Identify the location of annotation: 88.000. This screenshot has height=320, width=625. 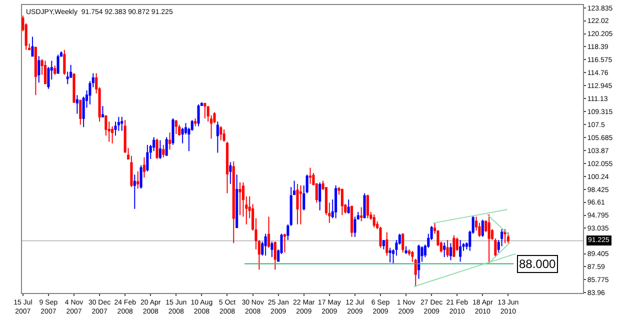
(537, 264).